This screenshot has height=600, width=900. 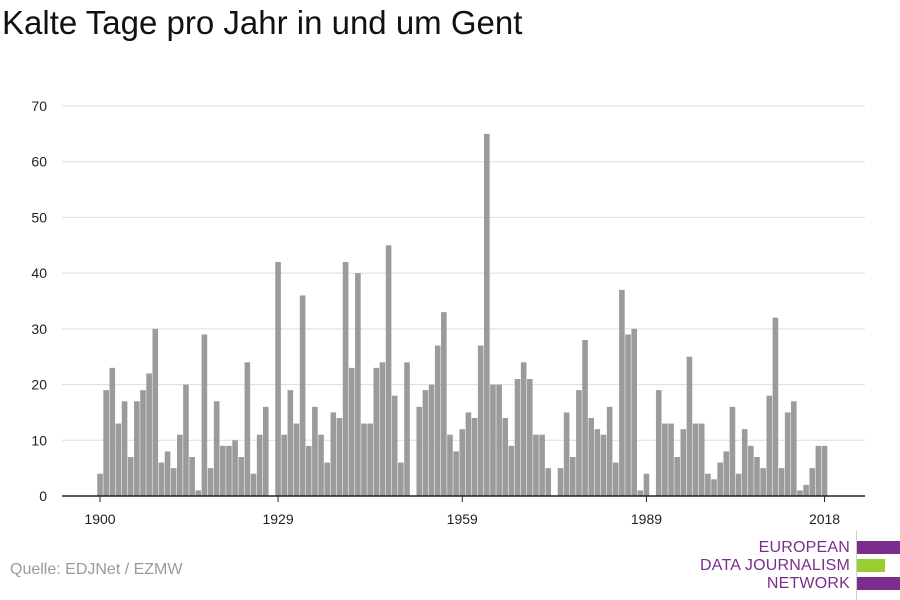 What do you see at coordinates (871, 565) in the screenshot?
I see `logo-bar-green` at bounding box center [871, 565].